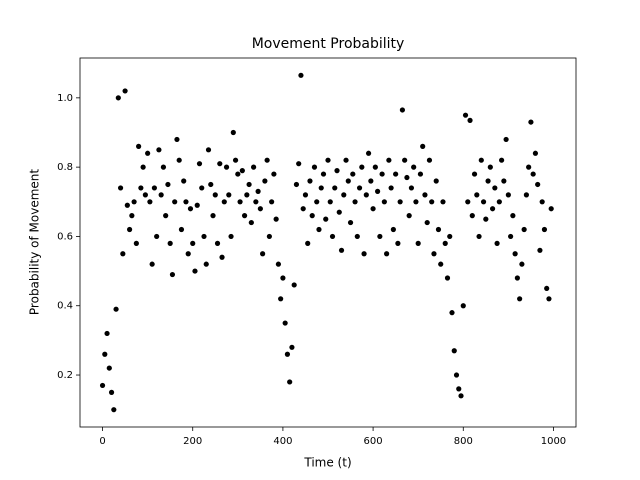  Describe the element at coordinates (35, 242) in the screenshot. I see `y-axis-label: Probability of Movement` at that location.